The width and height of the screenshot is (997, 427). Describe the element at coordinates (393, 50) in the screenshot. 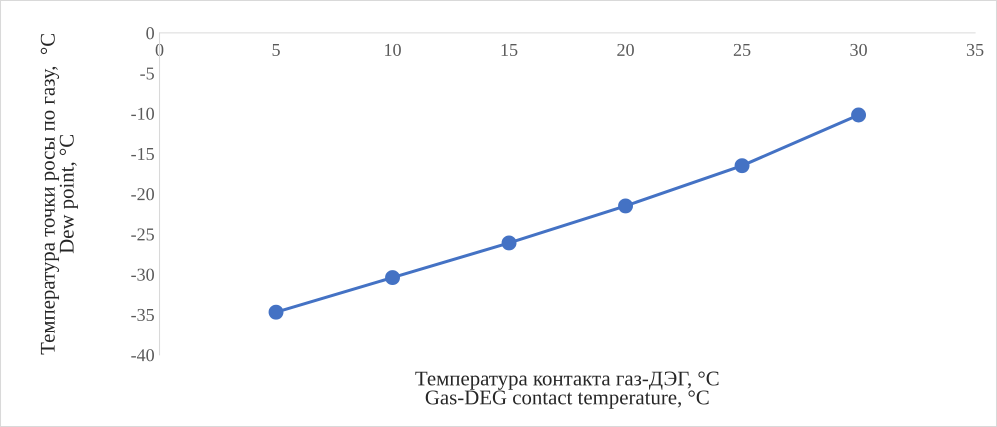

I see `x-tick-label: 10` at that location.